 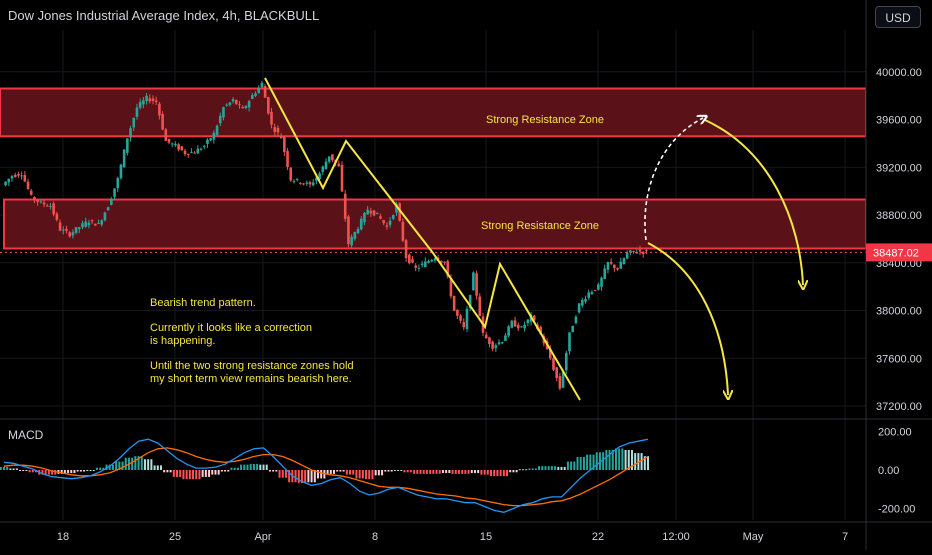 What do you see at coordinates (183, 341) in the screenshot?
I see `note-line: is happening.` at bounding box center [183, 341].